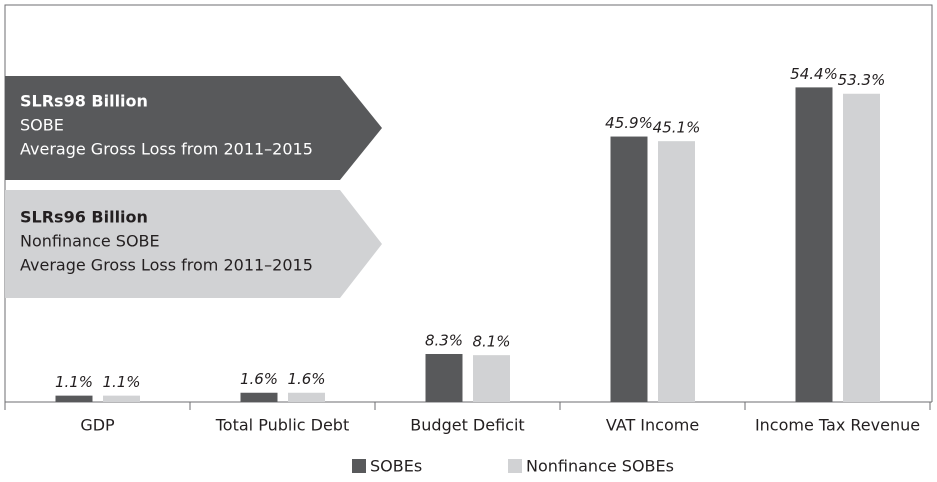  I want to click on callout-text: SLRs98 Billion, so click(84, 101).